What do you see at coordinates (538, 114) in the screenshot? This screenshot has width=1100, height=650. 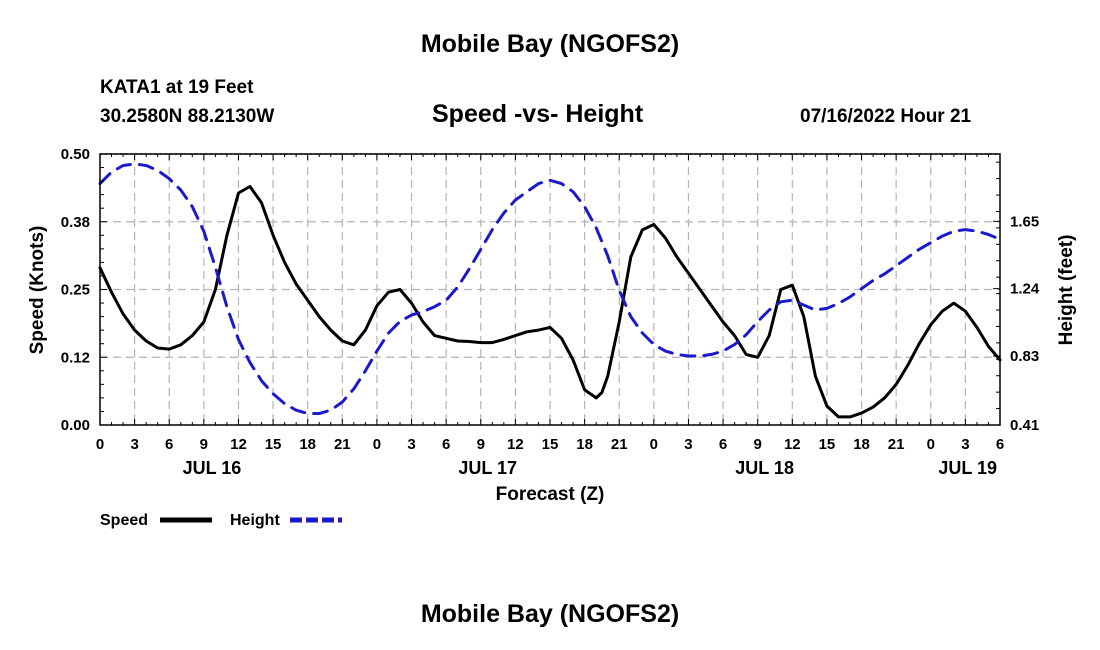 I see `chart-subtitle: Speed -vs- Height` at bounding box center [538, 114].